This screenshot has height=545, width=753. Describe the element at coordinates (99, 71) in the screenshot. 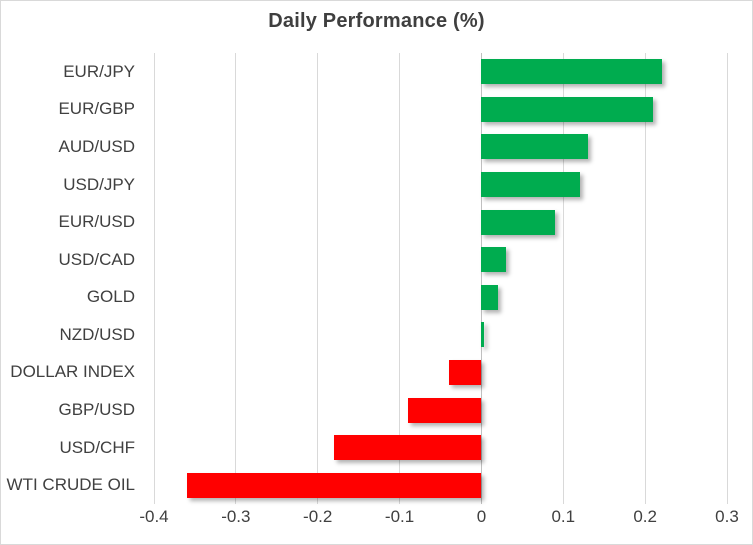

I see `category-label-eur-jpy: EUR/JPY` at that location.